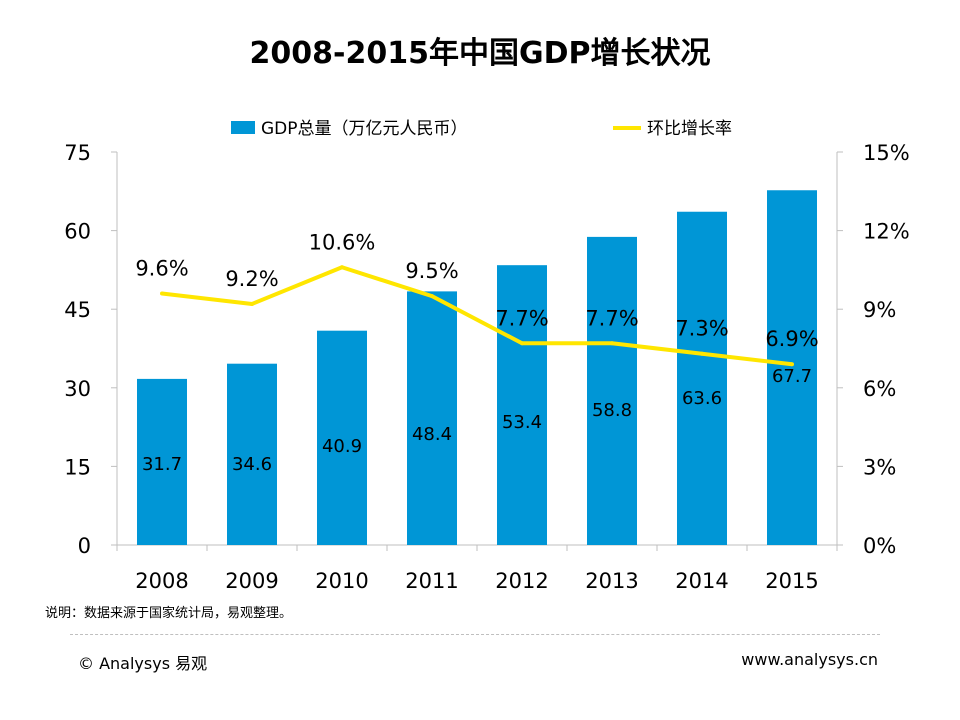 Image resolution: width=960 pixels, height=720 pixels. Describe the element at coordinates (342, 446) in the screenshot. I see `bar-value-label: 40.9` at that location.